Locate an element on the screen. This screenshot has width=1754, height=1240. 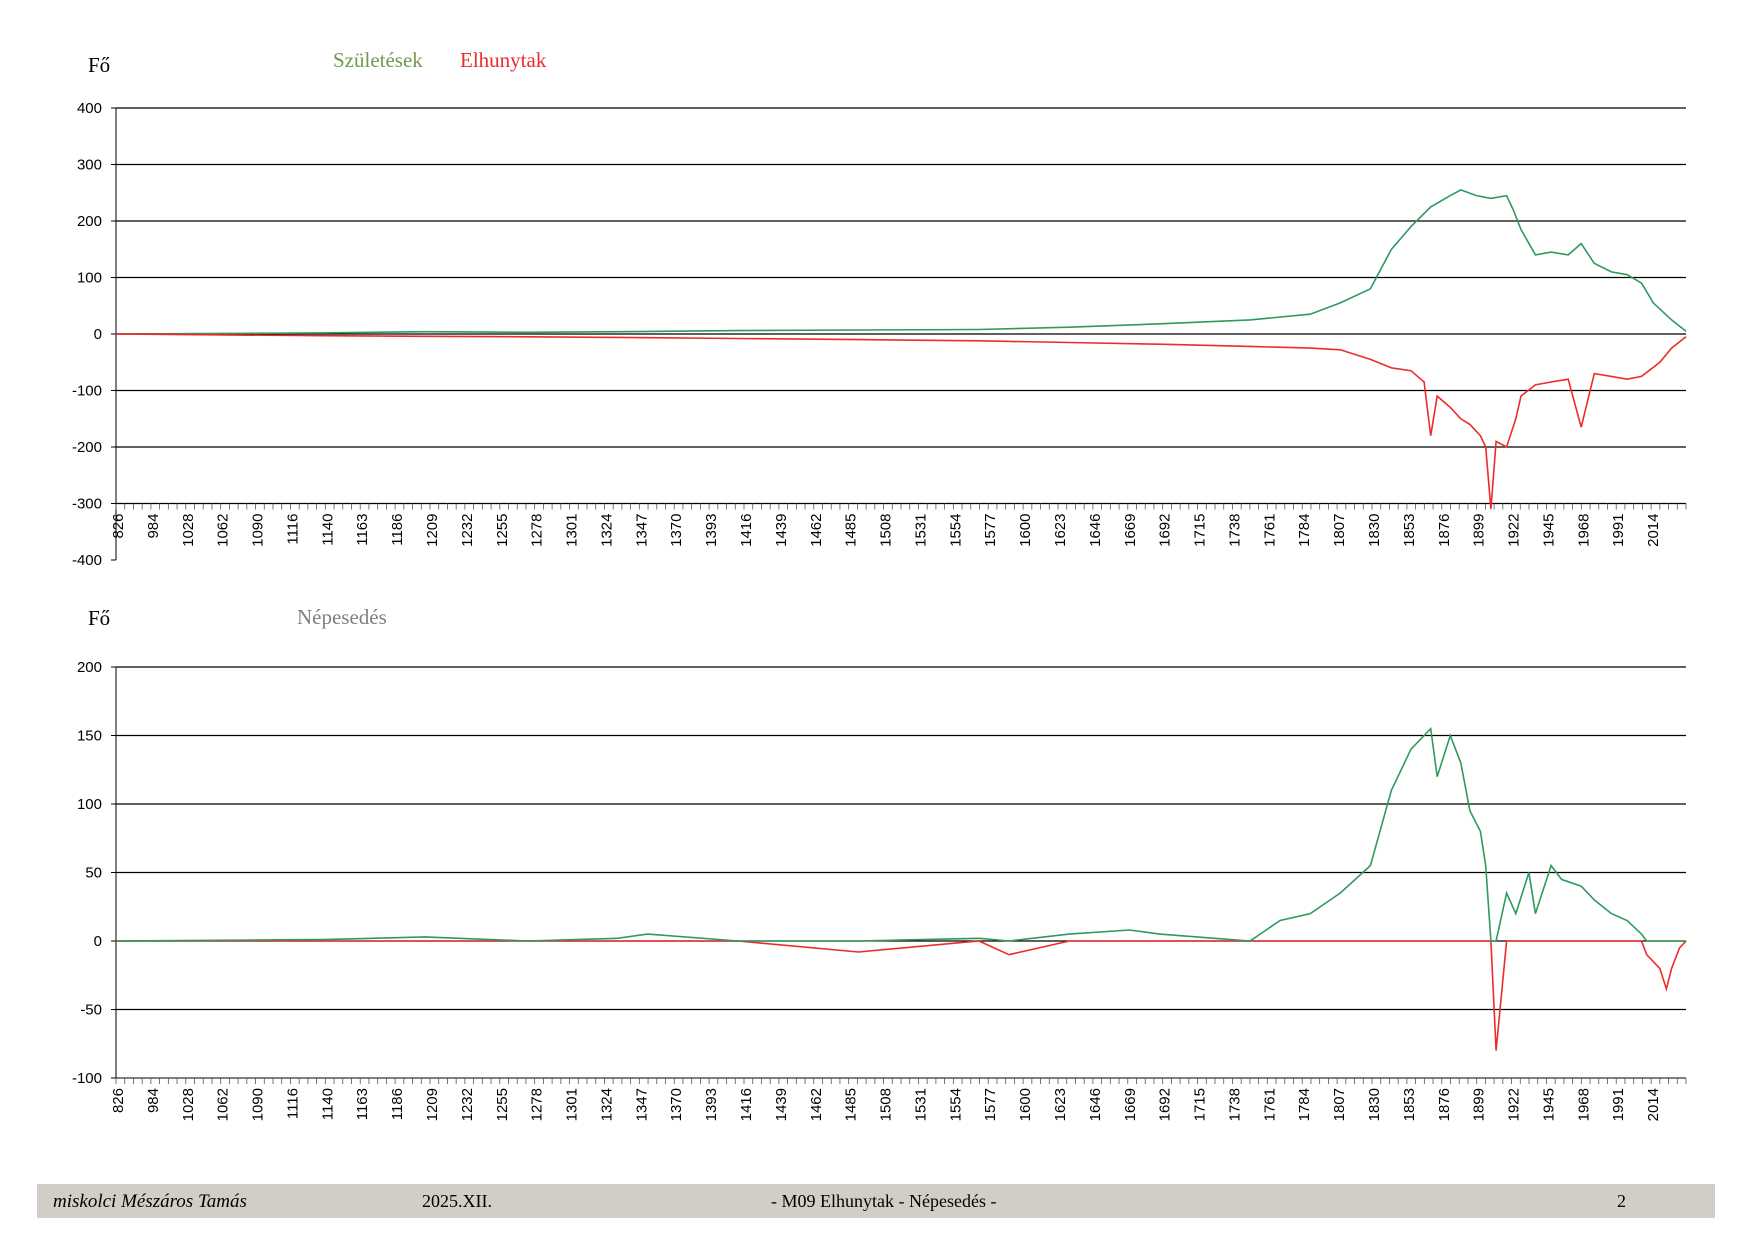
c1-x-tick-label: 1922 is located at coordinates (1514, 530).